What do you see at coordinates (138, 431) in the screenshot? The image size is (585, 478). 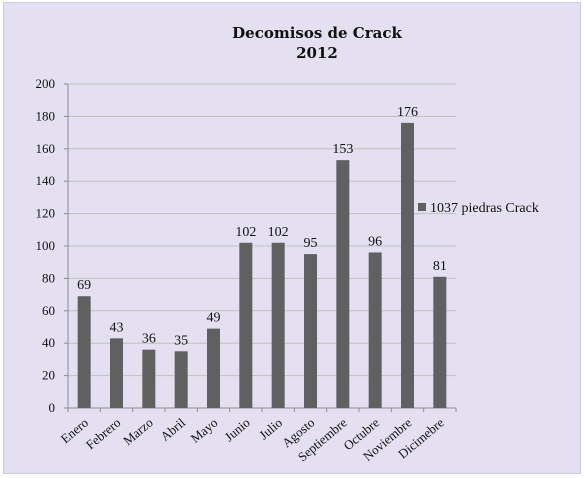 I see `x-tick-label: Marzo` at bounding box center [138, 431].